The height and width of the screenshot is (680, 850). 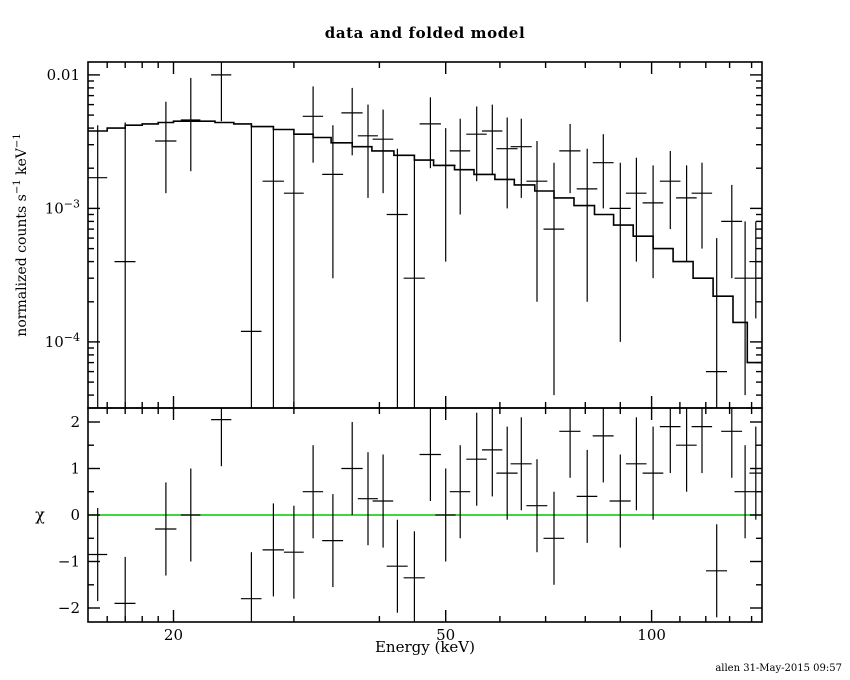 I want to click on plot-title: data and folded model, so click(x=425, y=33).